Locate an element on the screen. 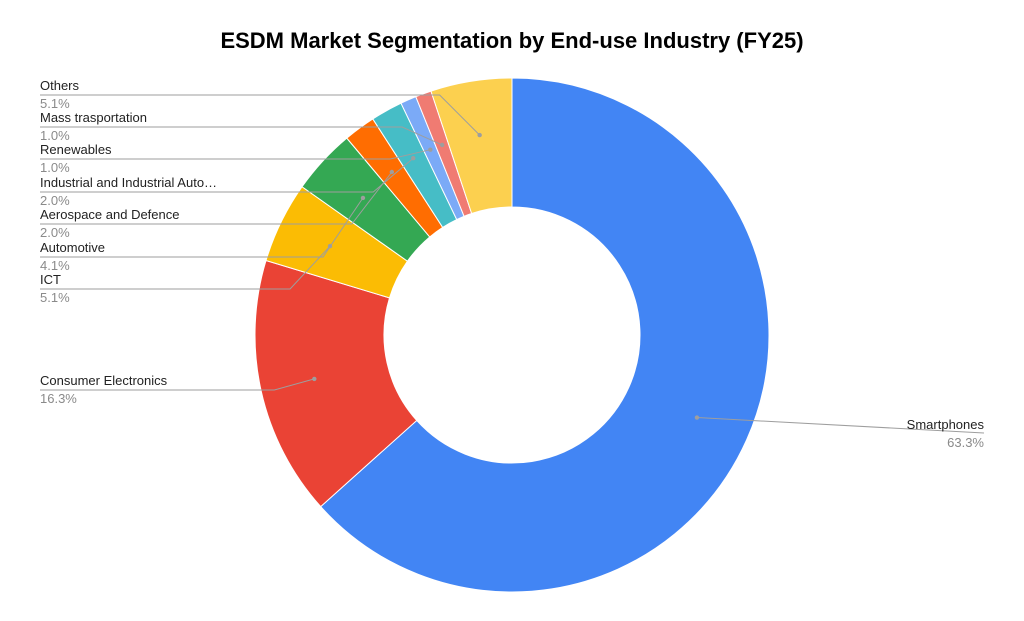 The width and height of the screenshot is (1024, 621). slice-others is located at coordinates (471, 146).